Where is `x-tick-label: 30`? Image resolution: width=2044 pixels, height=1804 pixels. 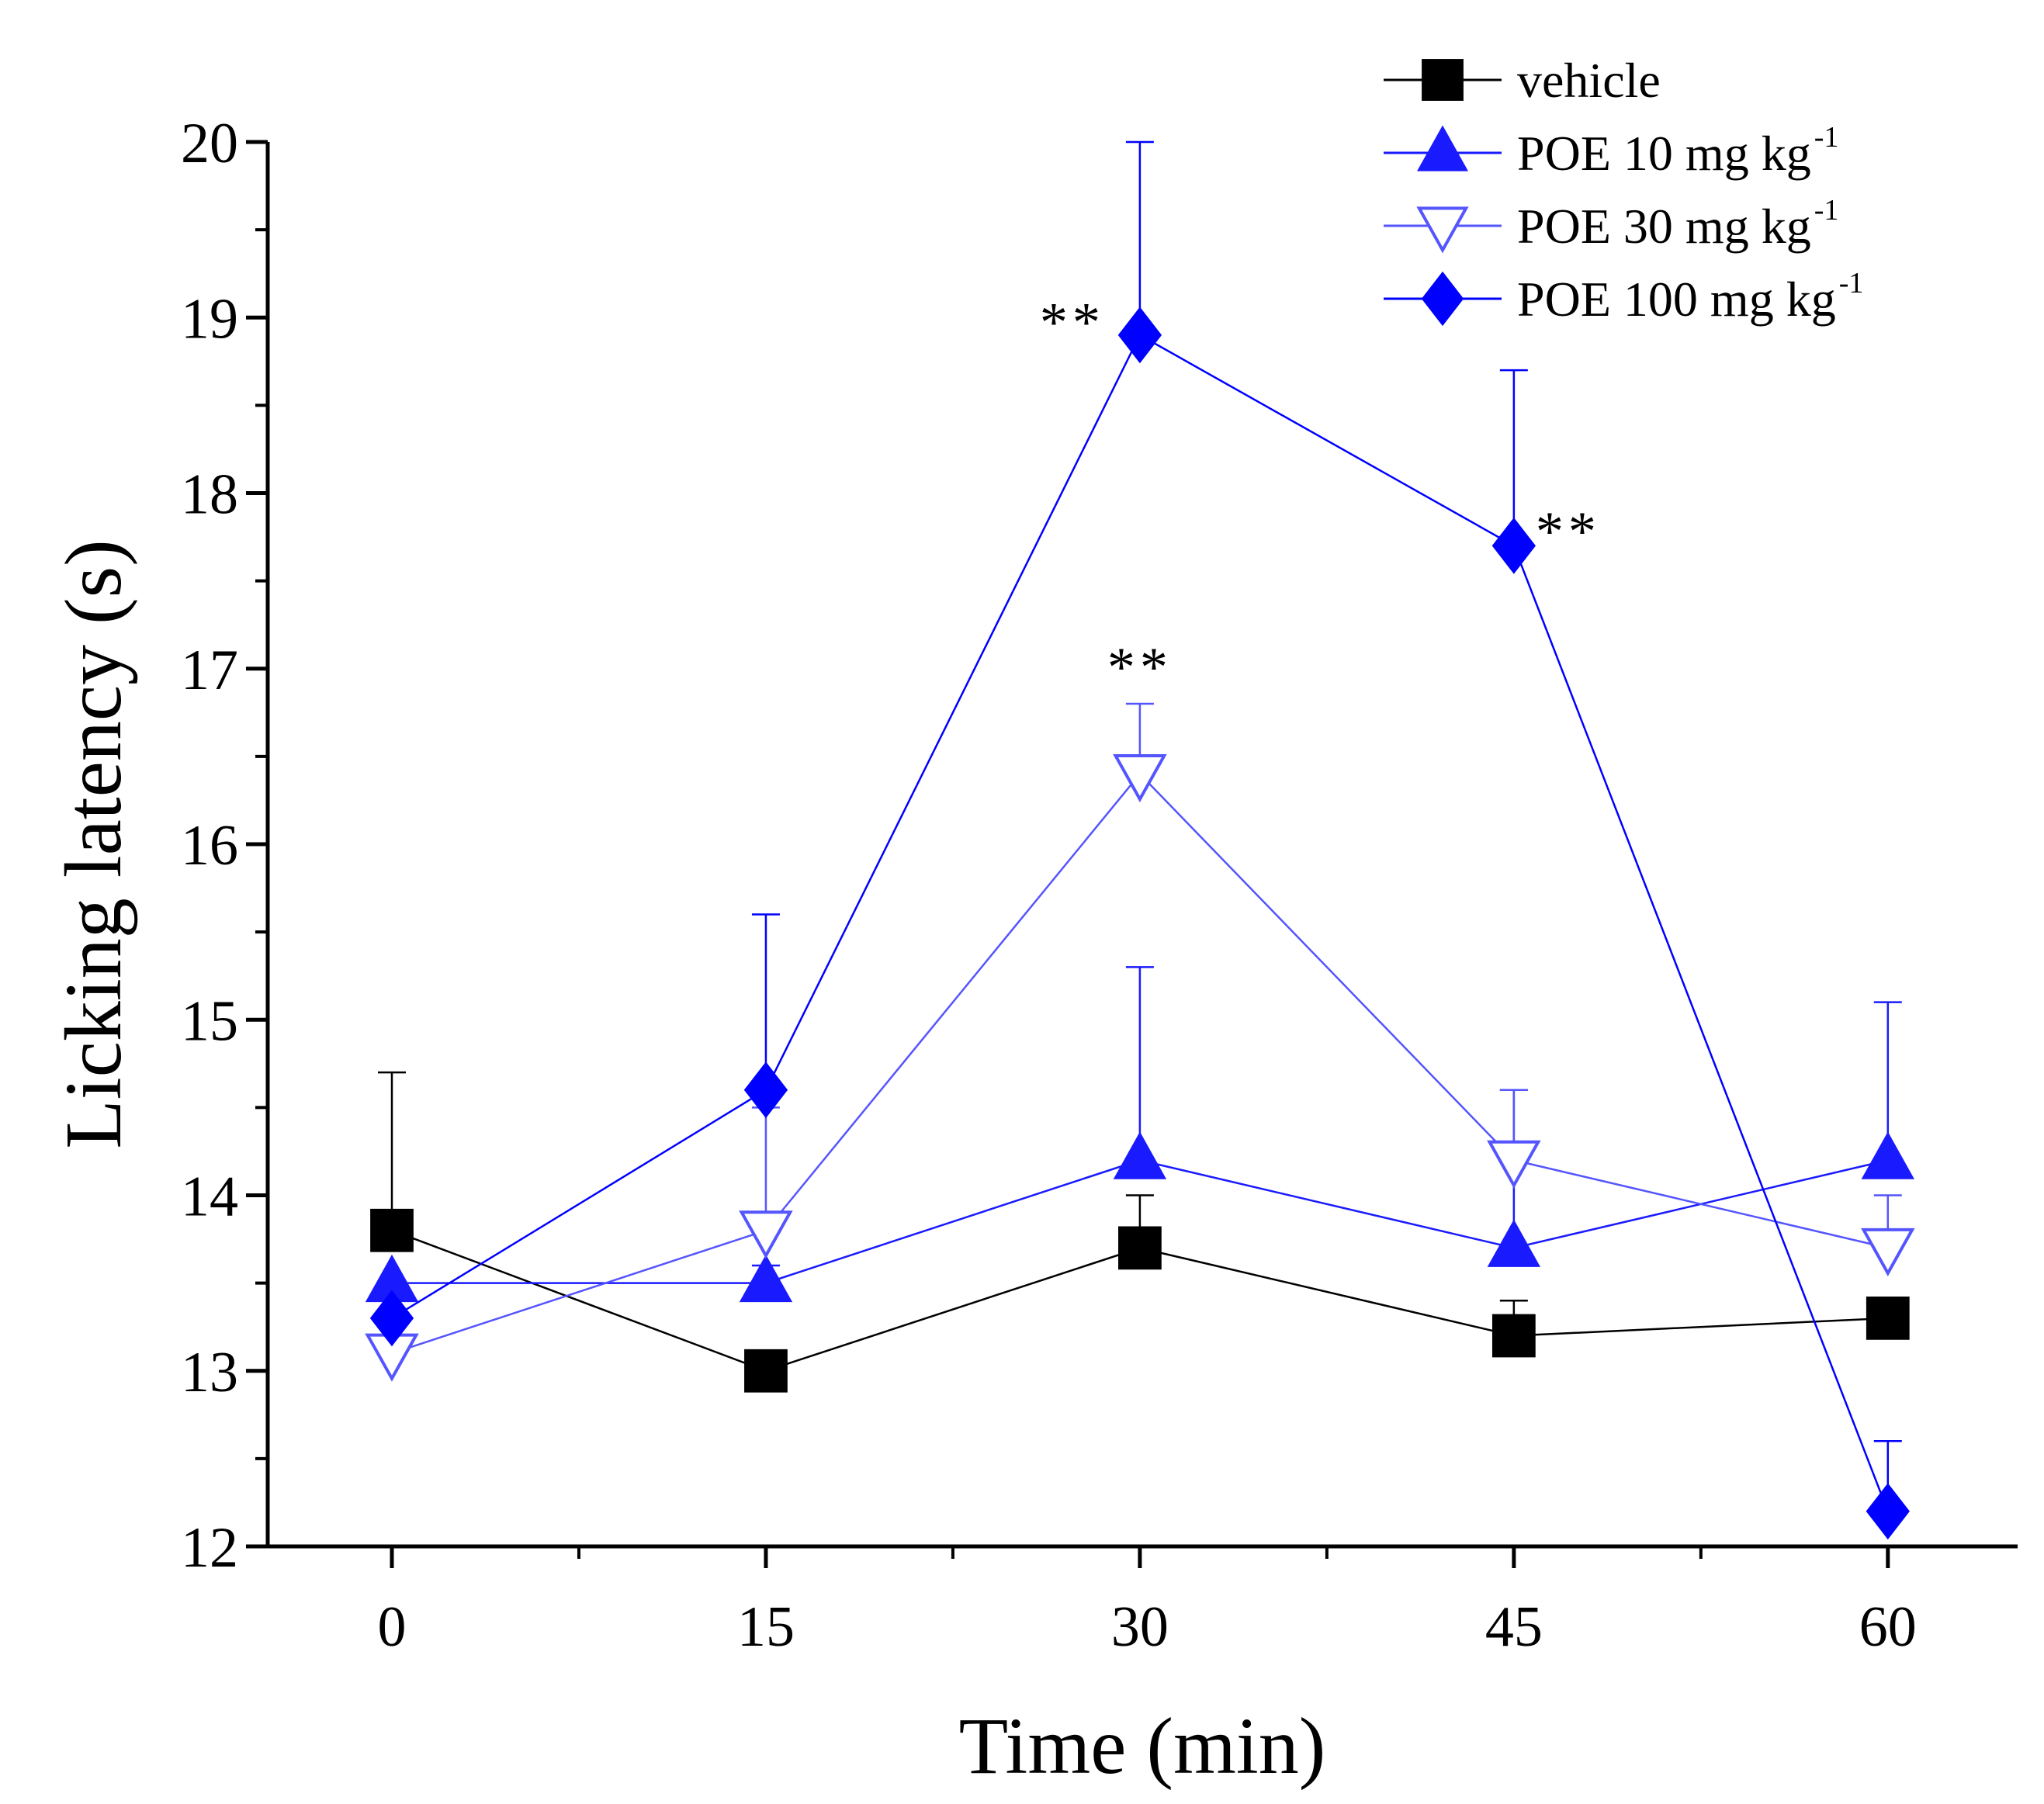 x-tick-label: 30 is located at coordinates (1140, 1627).